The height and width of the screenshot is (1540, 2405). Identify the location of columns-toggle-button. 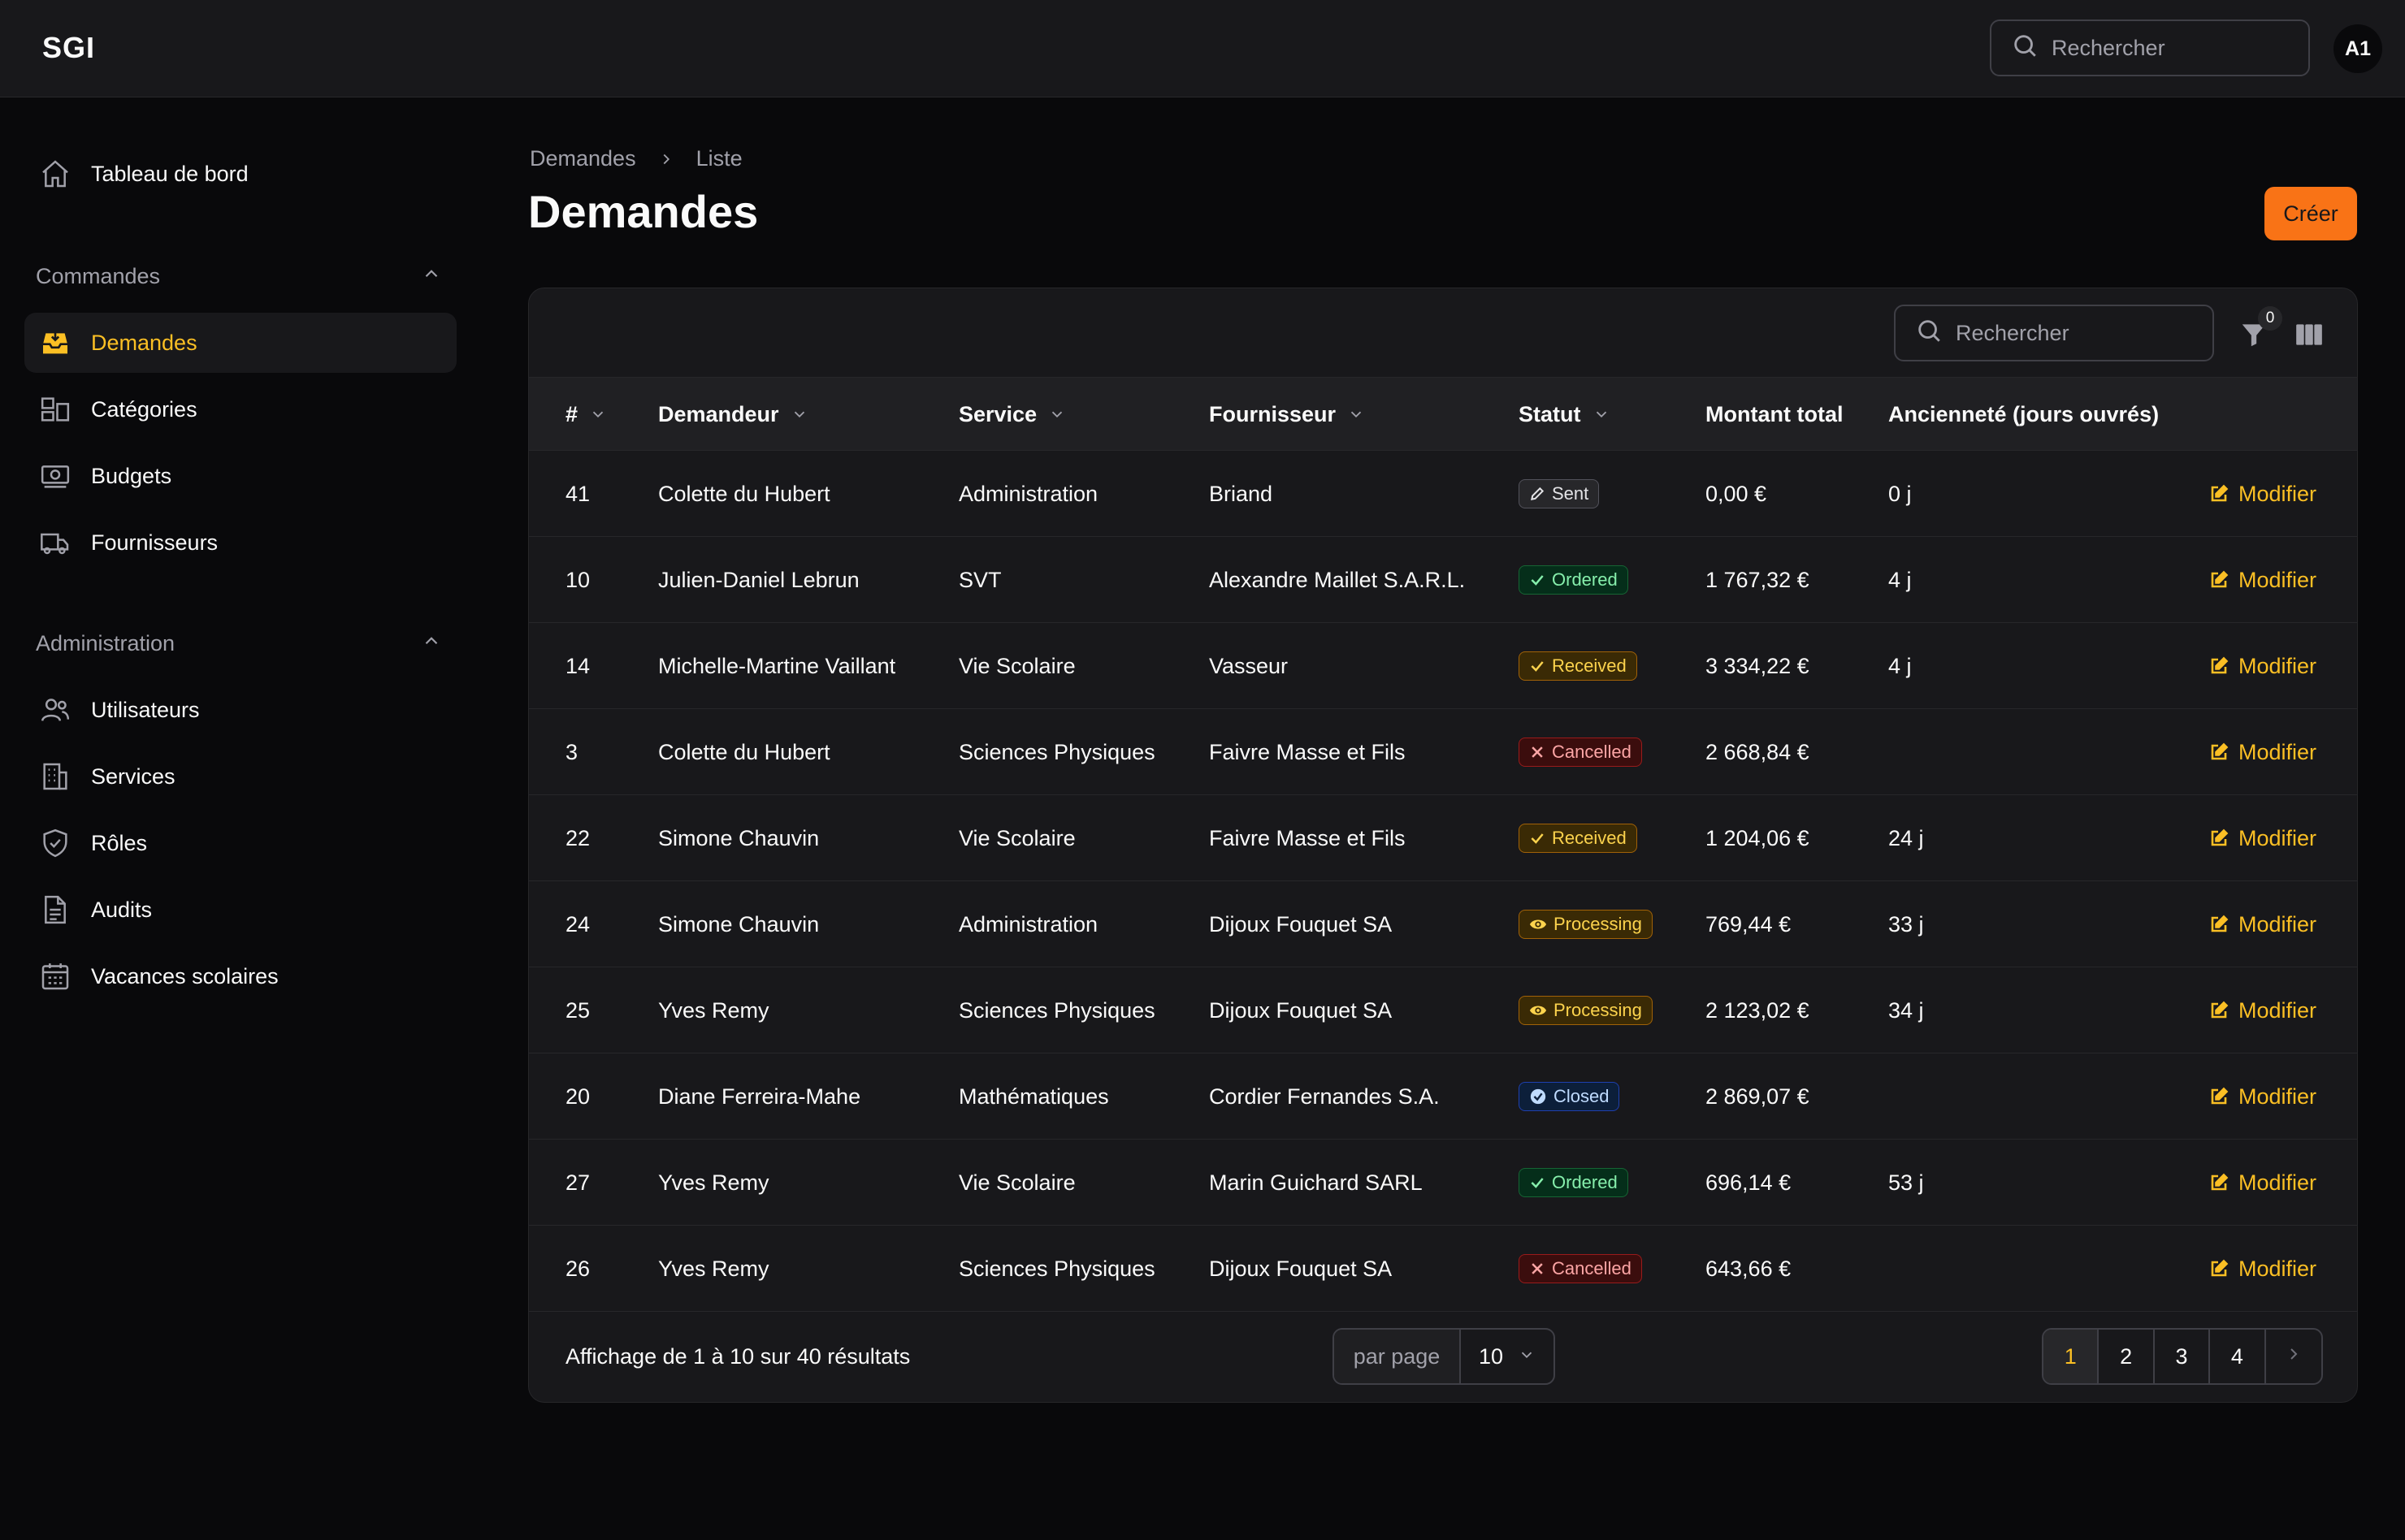
(2310, 335).